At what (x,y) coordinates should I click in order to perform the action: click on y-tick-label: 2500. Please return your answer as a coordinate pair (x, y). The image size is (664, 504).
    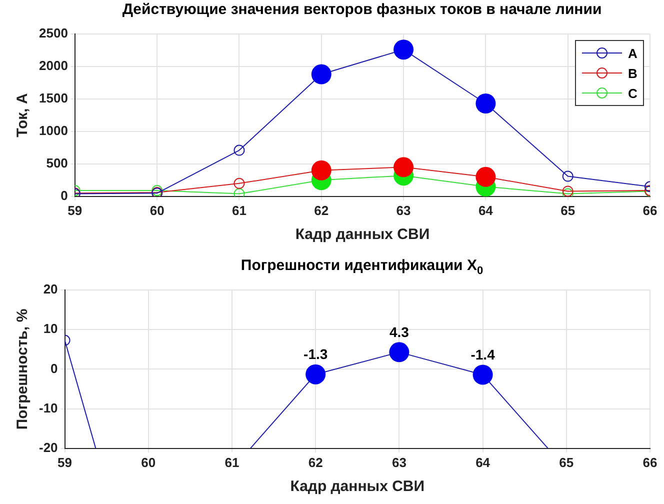
    Looking at the image, I should click on (53, 33).